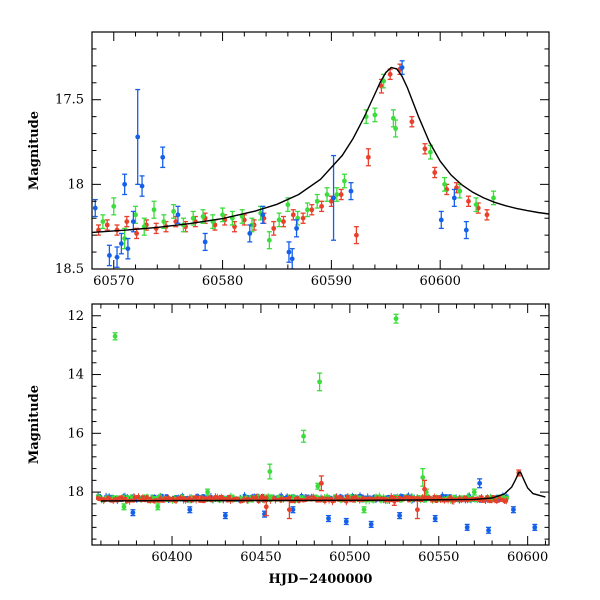 This screenshot has width=600, height=600. I want to click on x-tick-label: 60580, so click(222, 281).